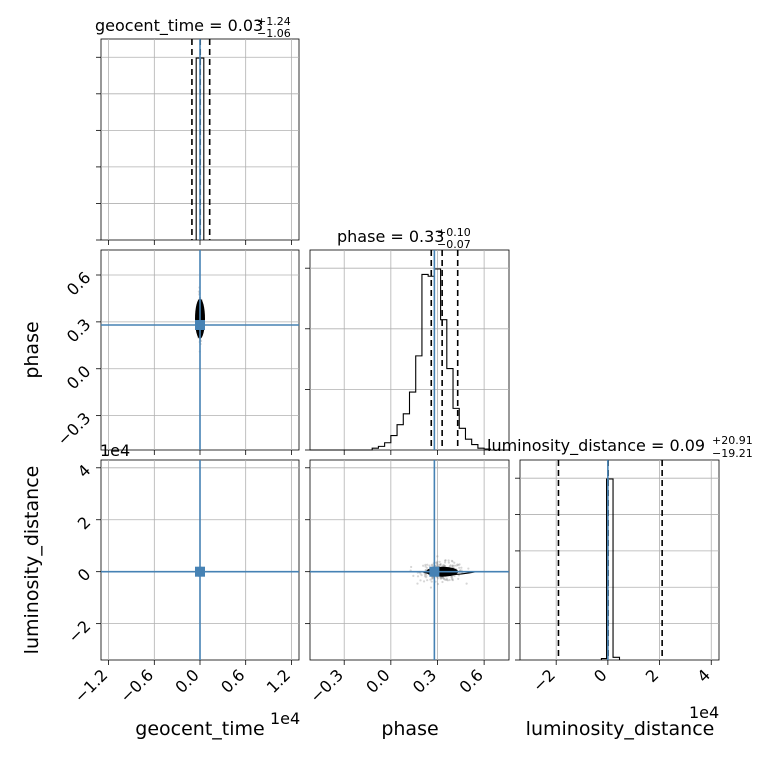 This screenshot has width=760, height=760. I want to click on xtick-label-geocent-time: 1.2, so click(278, 680).